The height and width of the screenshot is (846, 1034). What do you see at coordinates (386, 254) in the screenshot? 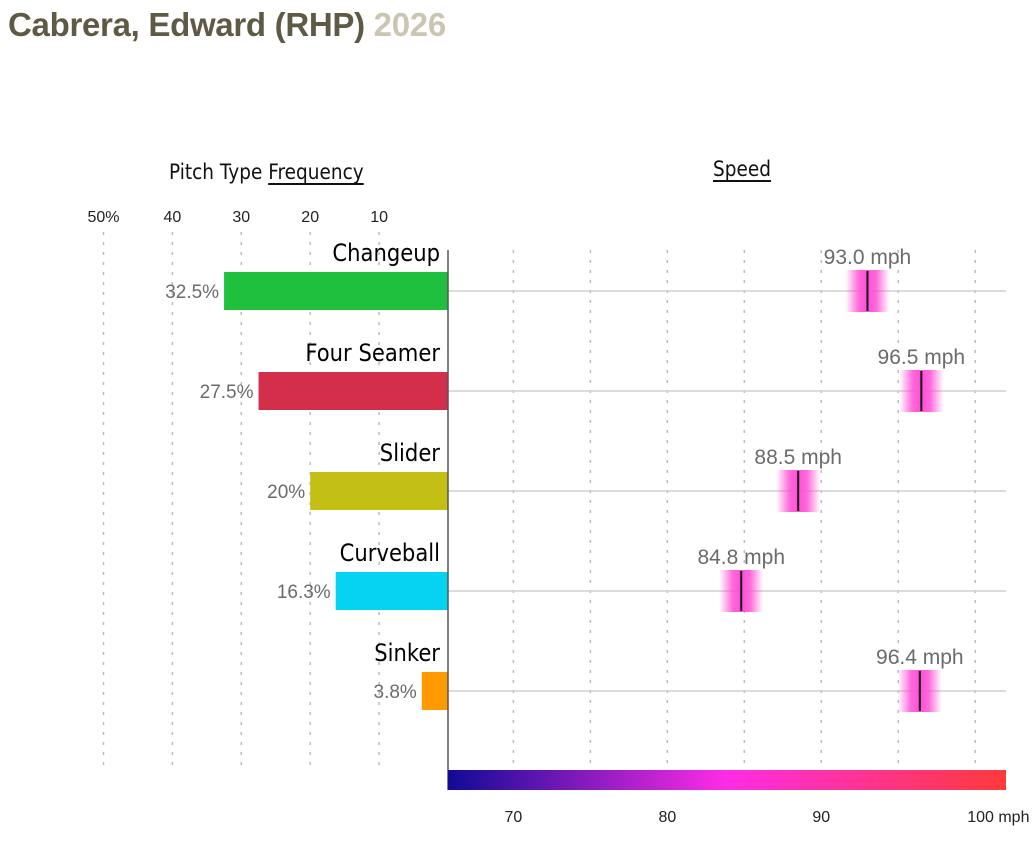
I see `pitch-name-changeup: Changeup` at bounding box center [386, 254].